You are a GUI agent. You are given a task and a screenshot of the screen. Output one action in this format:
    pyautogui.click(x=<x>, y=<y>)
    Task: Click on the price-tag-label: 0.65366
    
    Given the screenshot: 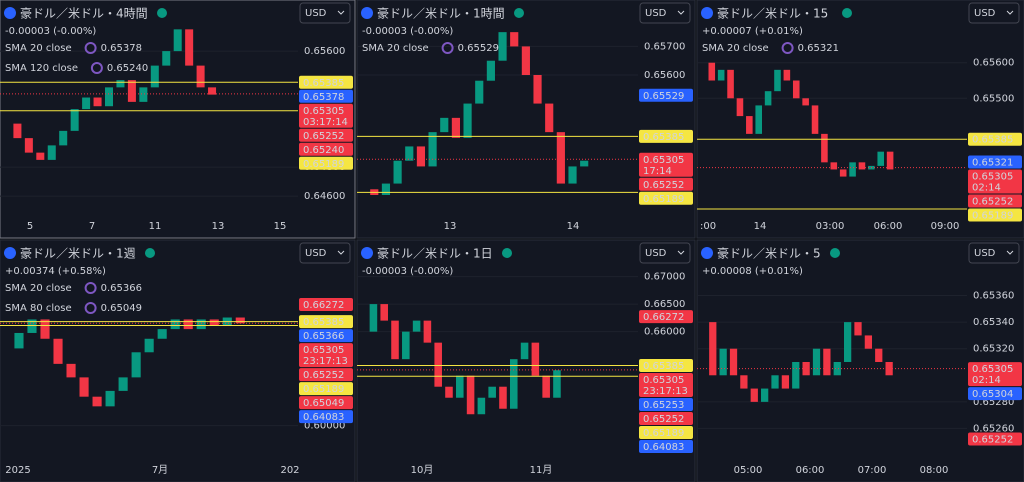 What is the action you would take?
    pyautogui.click(x=323, y=336)
    